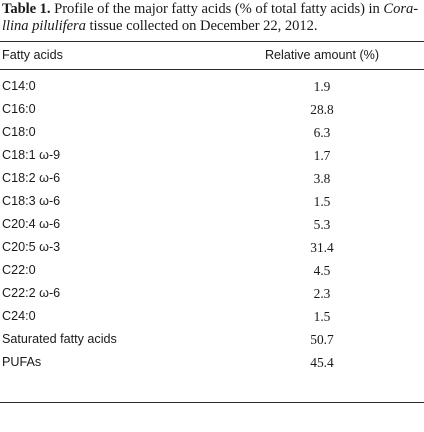 The height and width of the screenshot is (432, 424). I want to click on species-name-part2: llina pilulifera, so click(44, 26).